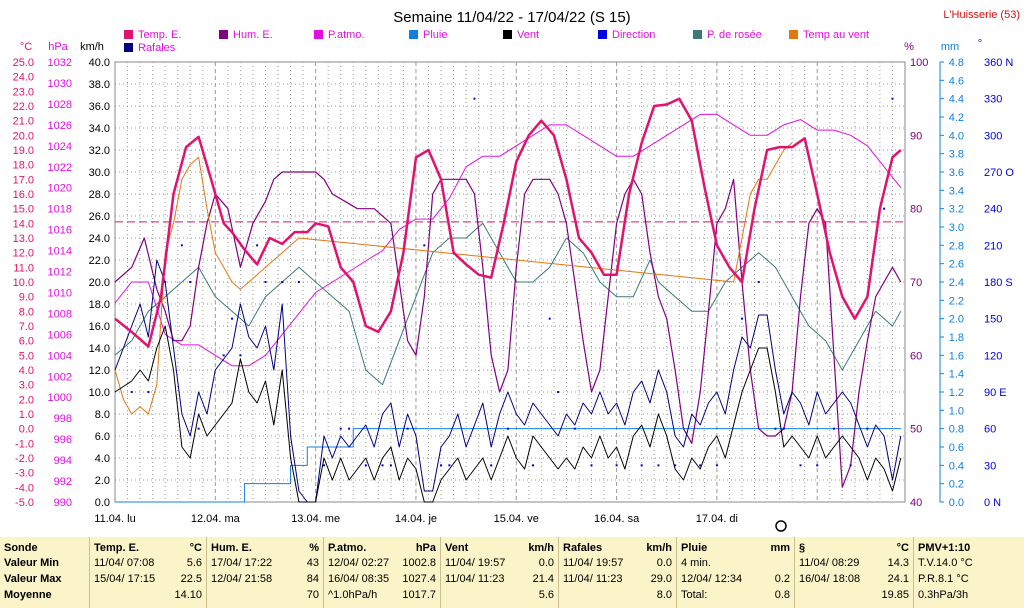  I want to click on rain-tick: 3.4, so click(956, 191).